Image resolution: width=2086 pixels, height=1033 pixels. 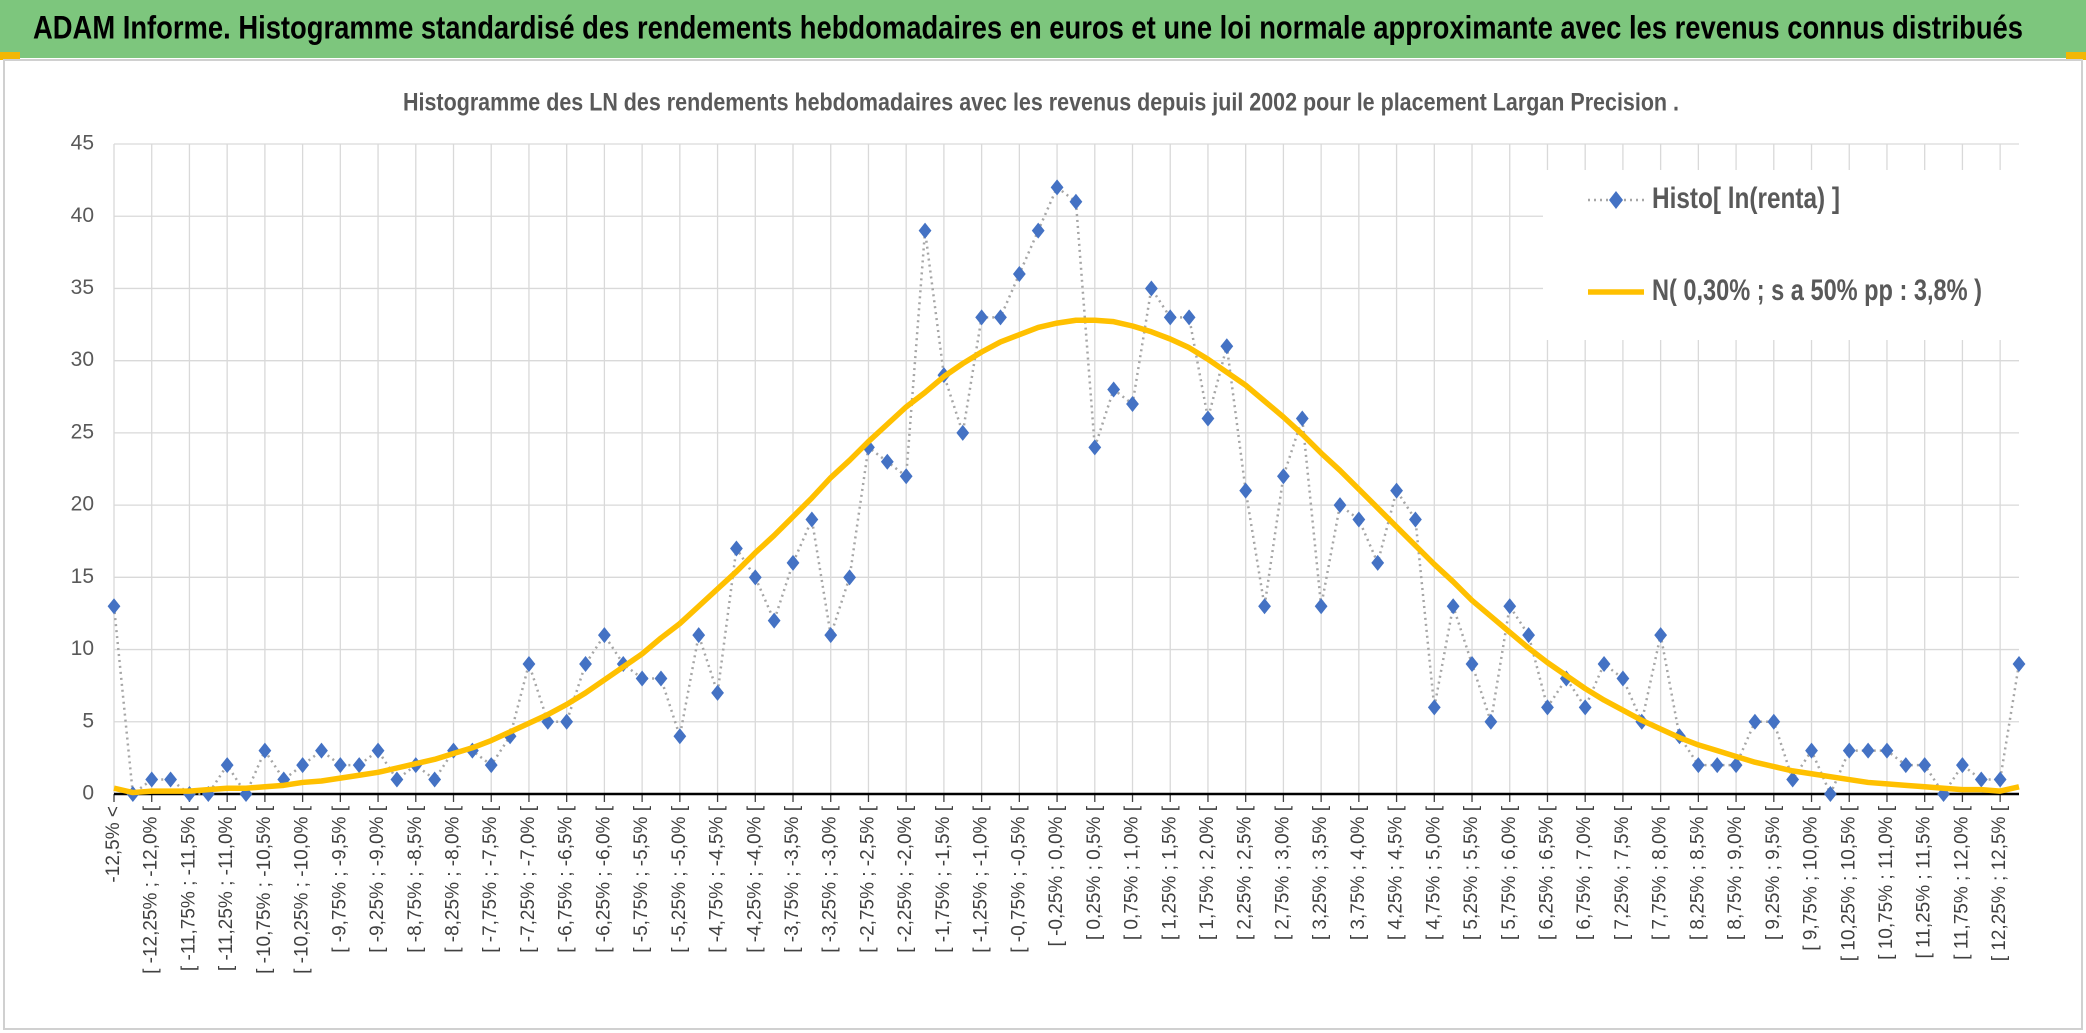 I want to click on x-tick-label: [ -8,75% ; -8,5% [, so click(x=415, y=879).